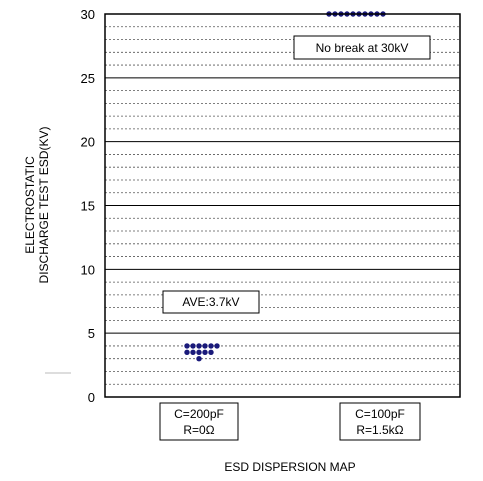 The width and height of the screenshot is (483, 481). I want to click on category-0-line-2: R=0Ω, so click(198, 430).